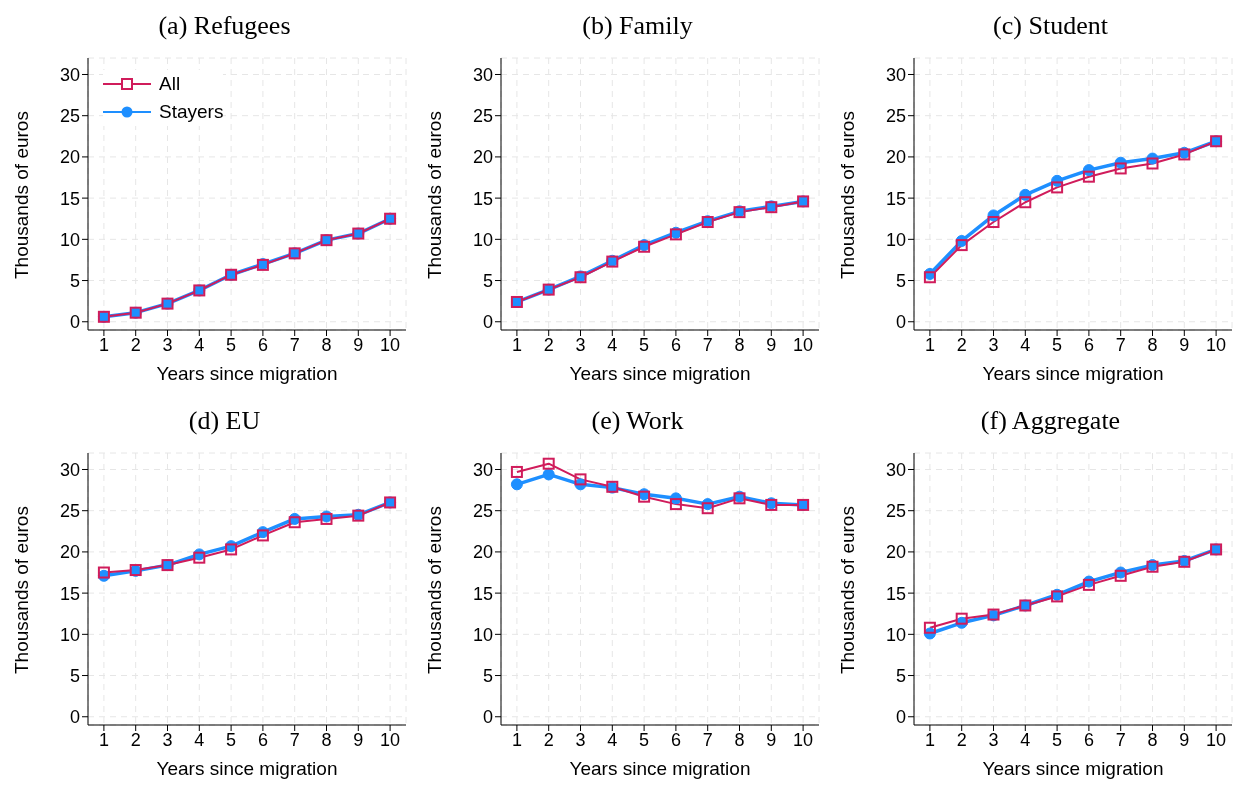 The height and width of the screenshot is (797, 1241). I want to click on chart-title: (b) Family, so click(637, 26).